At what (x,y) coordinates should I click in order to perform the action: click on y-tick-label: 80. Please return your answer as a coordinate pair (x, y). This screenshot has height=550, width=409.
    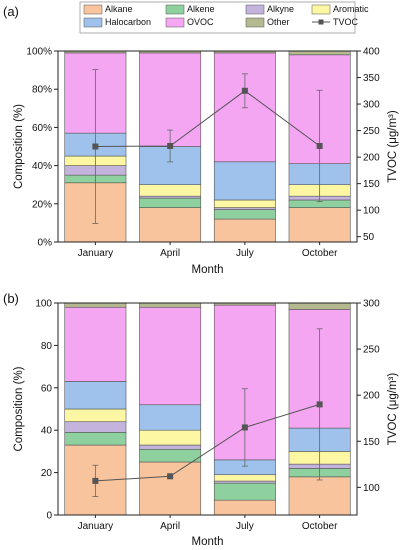
    Looking at the image, I should click on (47, 346).